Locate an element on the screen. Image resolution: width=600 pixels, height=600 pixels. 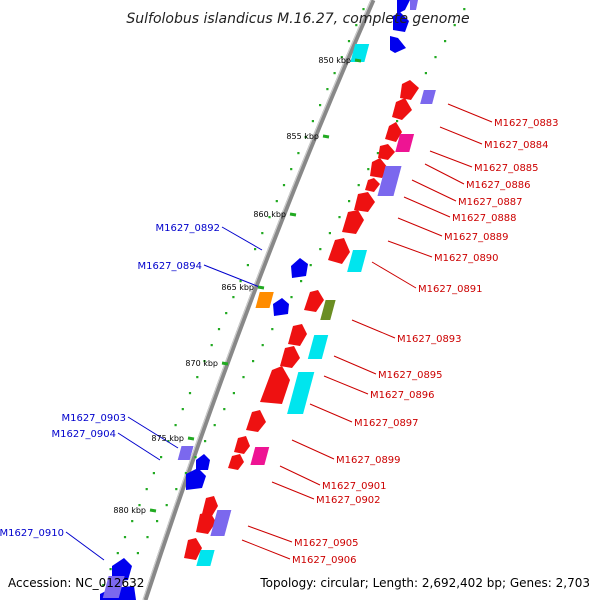
forward-gene-label: M1627_0897 is located at coordinates (386, 423).